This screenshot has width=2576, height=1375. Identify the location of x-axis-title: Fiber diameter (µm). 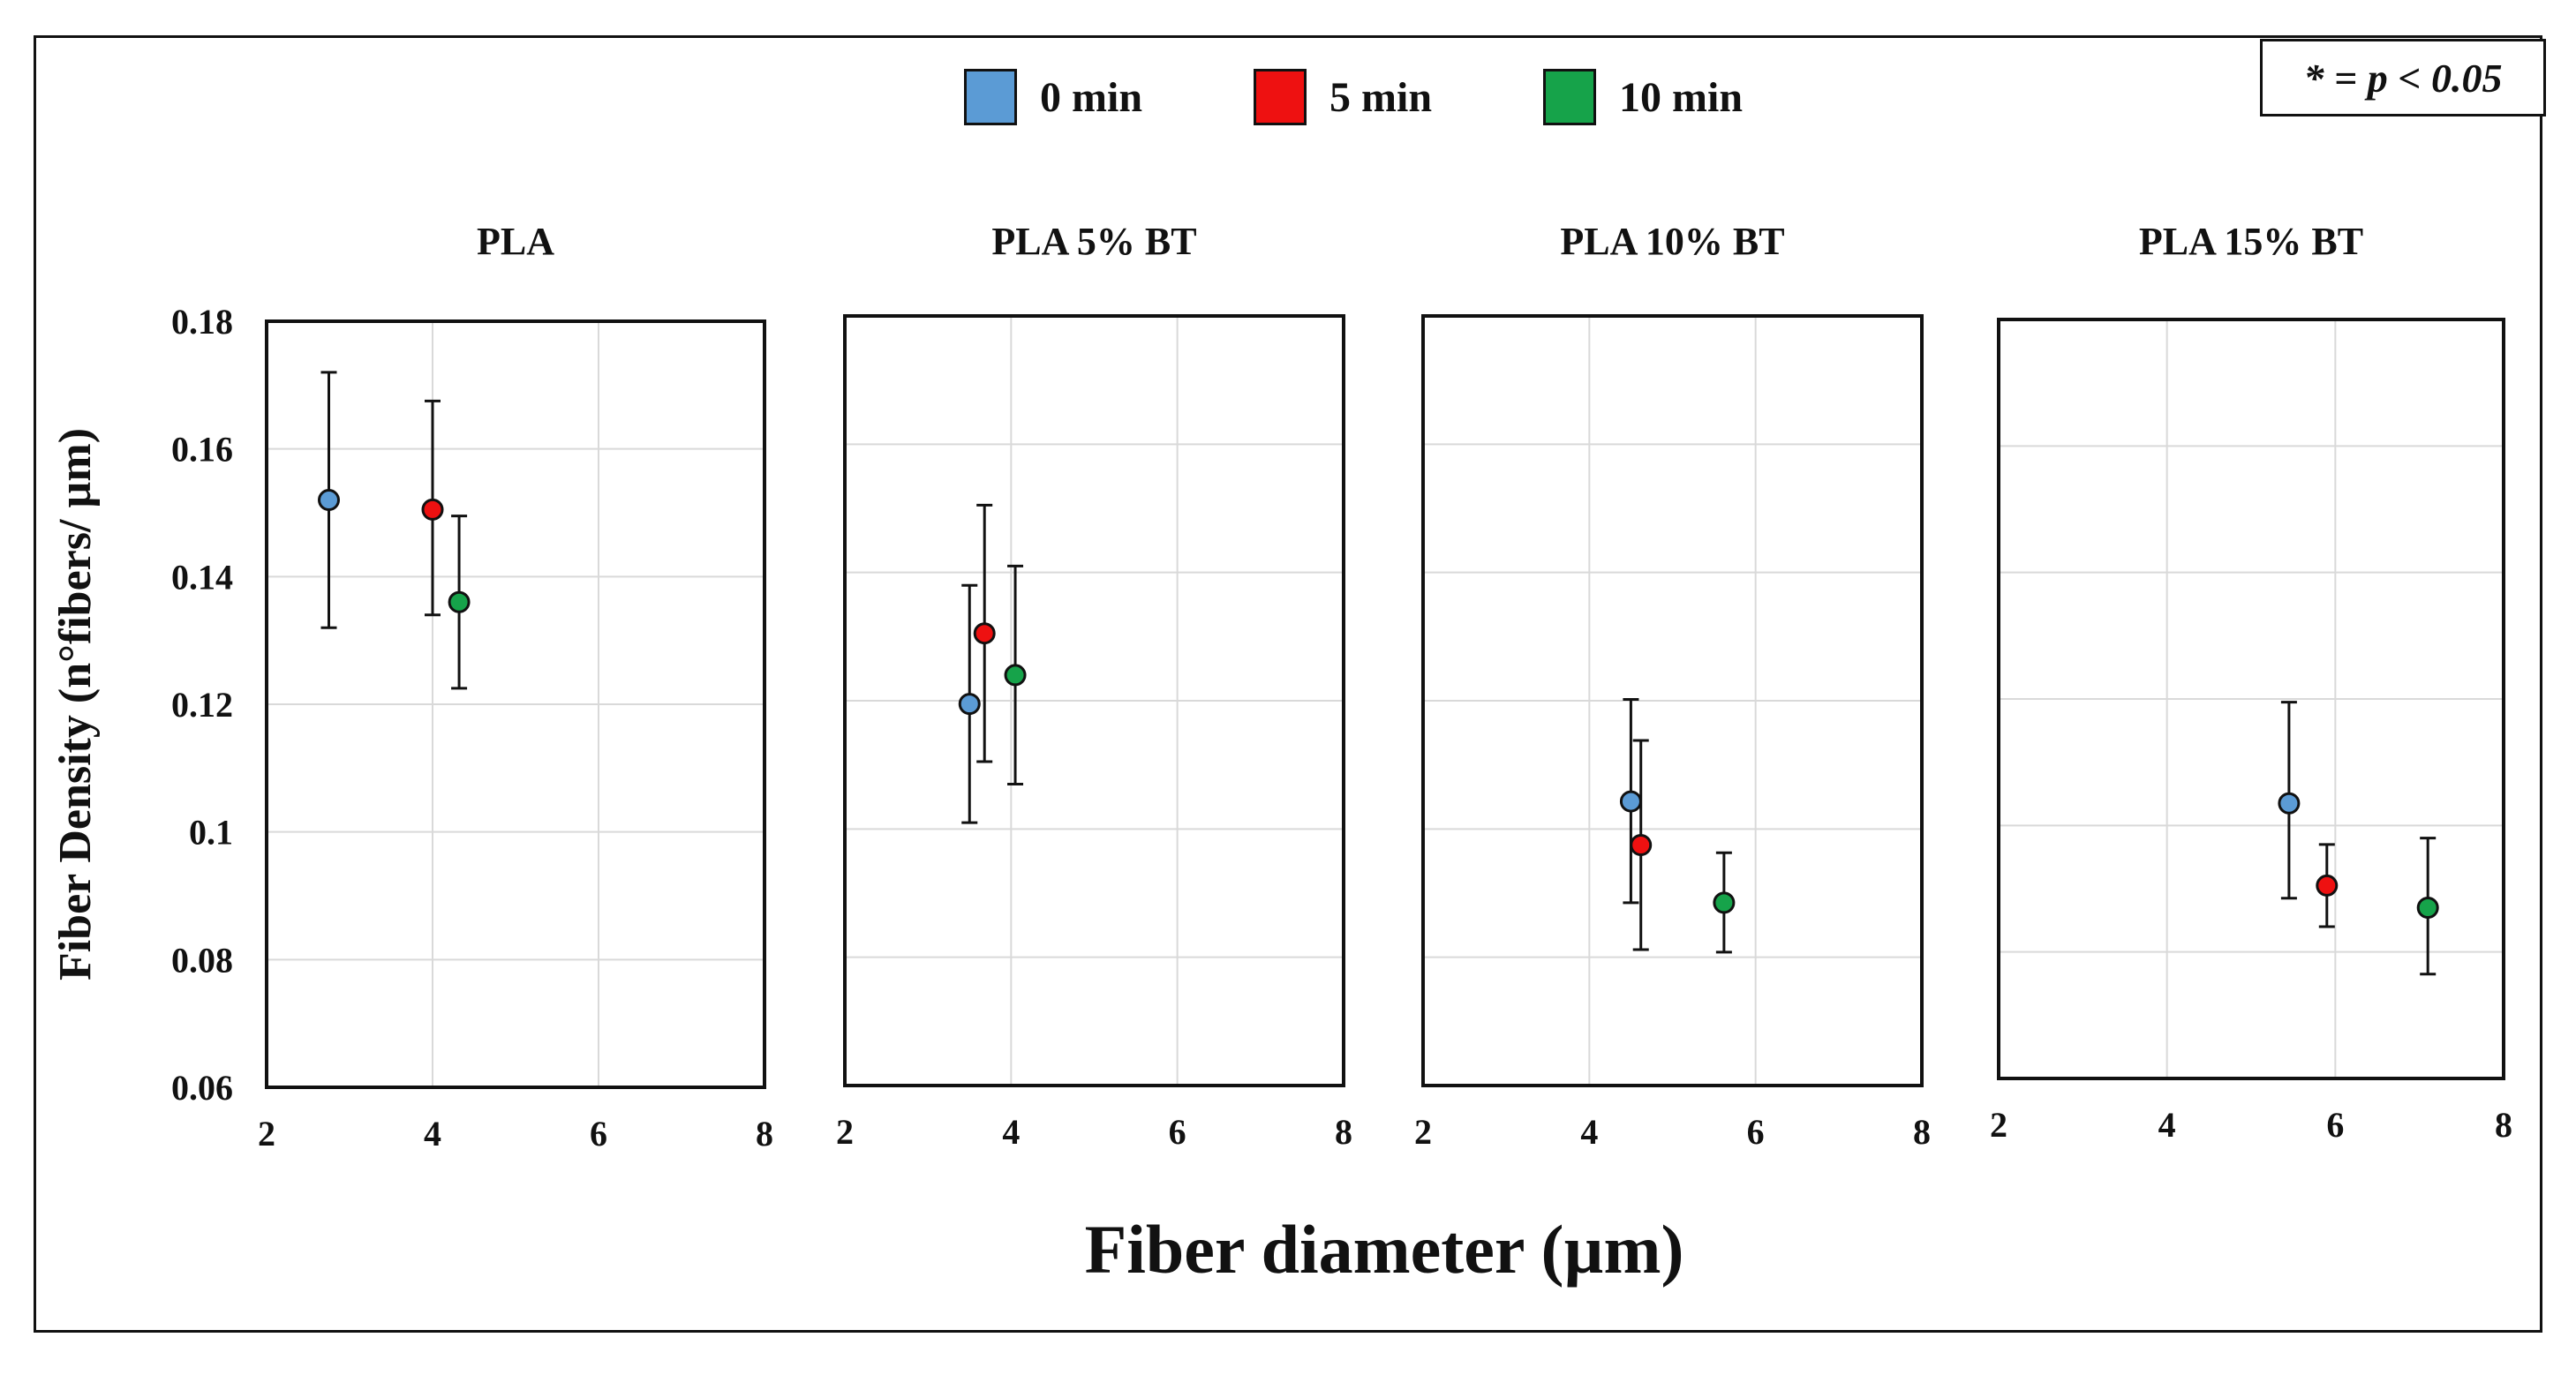
(1385, 1249).